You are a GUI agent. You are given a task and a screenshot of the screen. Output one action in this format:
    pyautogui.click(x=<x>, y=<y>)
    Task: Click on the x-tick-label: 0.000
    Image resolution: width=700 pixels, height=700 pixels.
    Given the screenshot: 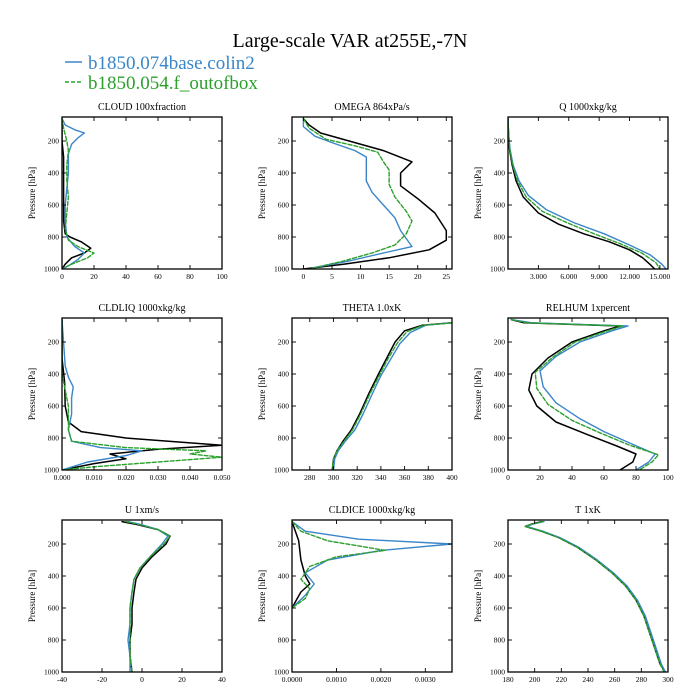 What is the action you would take?
    pyautogui.click(x=62, y=477)
    